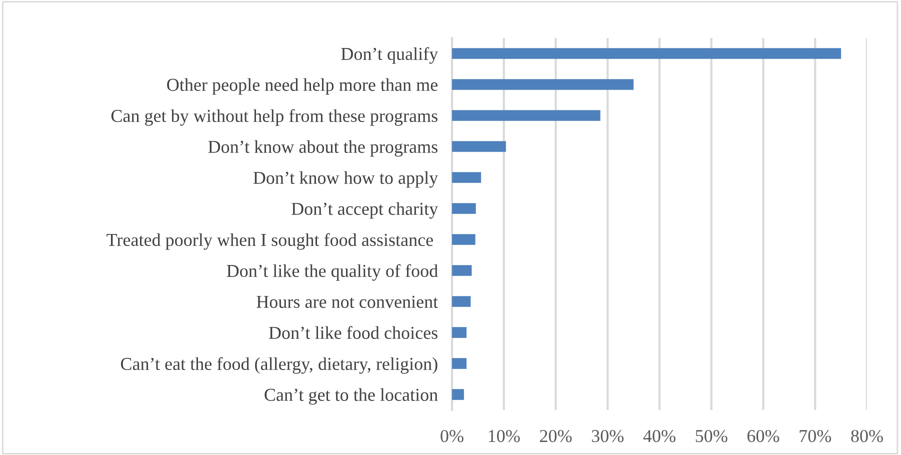 This screenshot has height=455, width=901. I want to click on y-tick-label: Don’t like the quality of food, so click(332, 272).